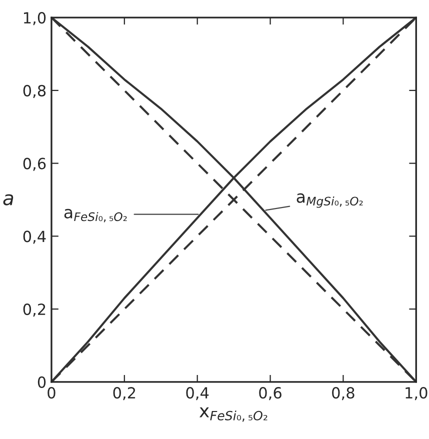  I want to click on y-tick-label: 0, so click(42, 382).